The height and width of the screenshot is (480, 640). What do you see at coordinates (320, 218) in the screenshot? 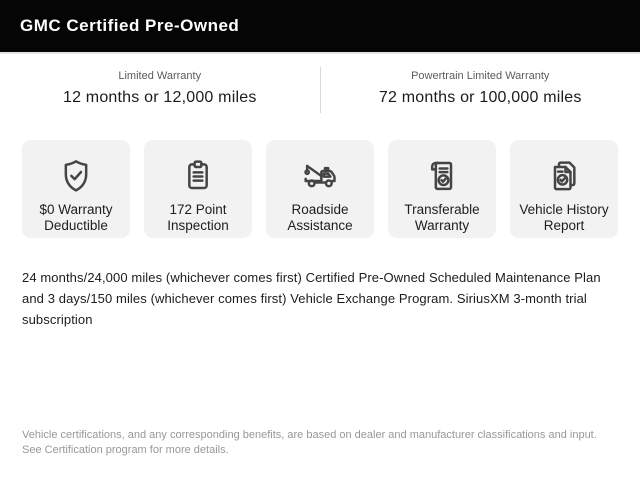
I see `benefit-label: Roadside Assistance` at bounding box center [320, 218].